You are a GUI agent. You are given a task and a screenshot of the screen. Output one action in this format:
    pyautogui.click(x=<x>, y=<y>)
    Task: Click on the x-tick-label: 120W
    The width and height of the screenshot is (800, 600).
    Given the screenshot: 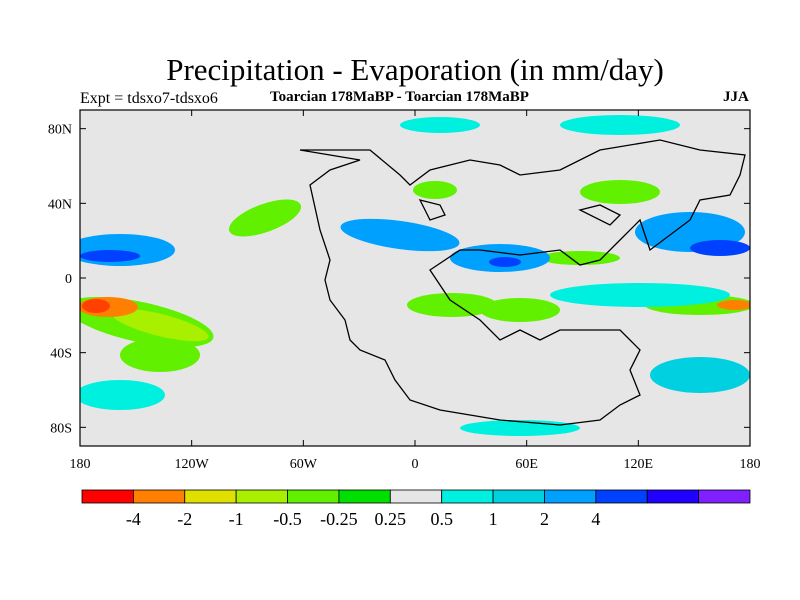 What is the action you would take?
    pyautogui.click(x=192, y=464)
    